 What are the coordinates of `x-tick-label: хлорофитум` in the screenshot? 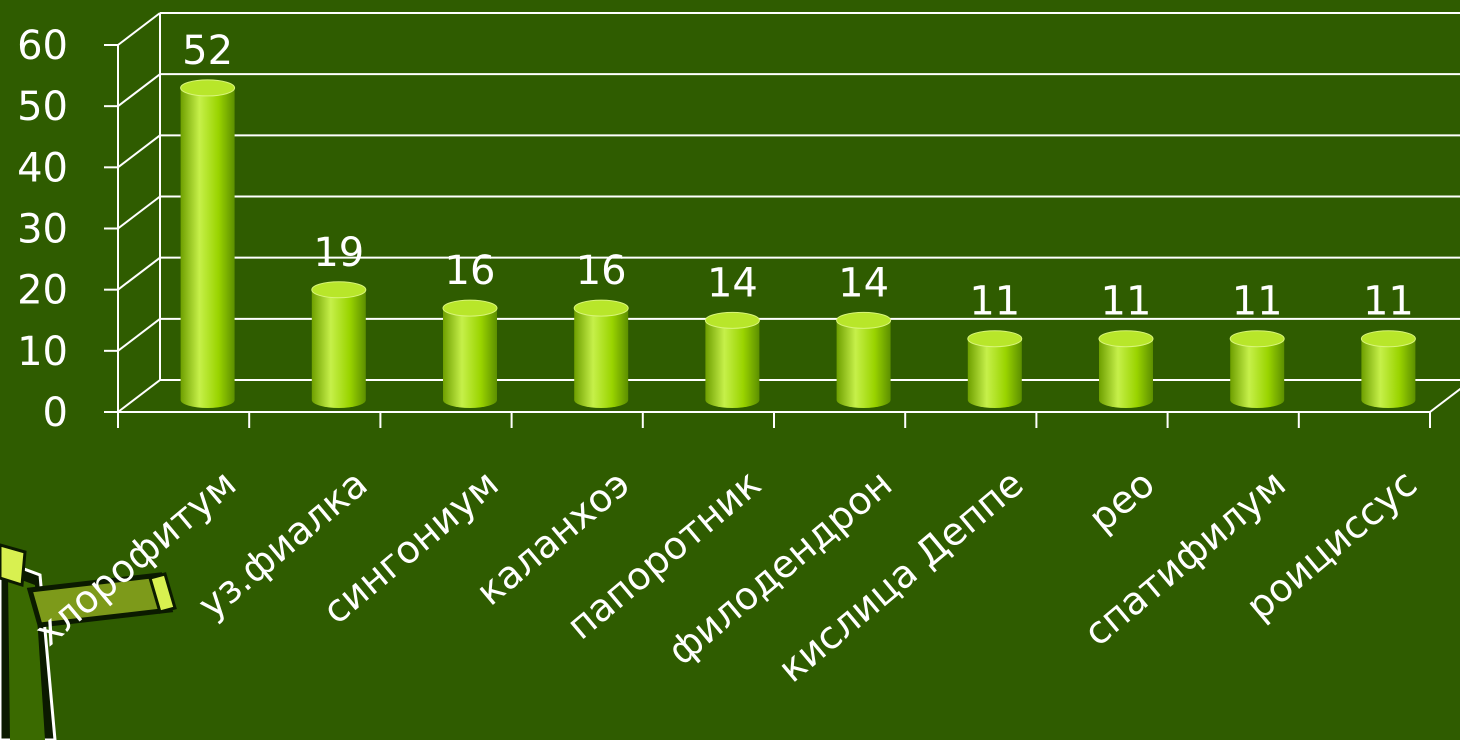 It's located at (135, 557).